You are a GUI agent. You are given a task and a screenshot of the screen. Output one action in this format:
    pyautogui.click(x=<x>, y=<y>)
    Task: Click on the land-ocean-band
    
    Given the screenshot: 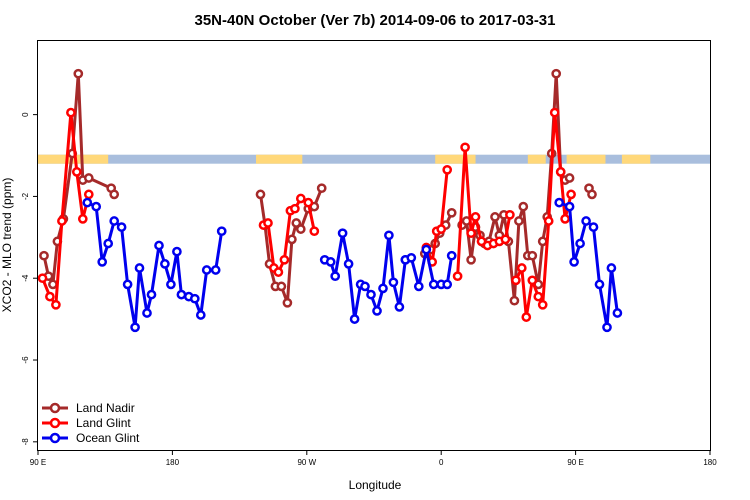 What is the action you would take?
    pyautogui.click(x=374, y=159)
    